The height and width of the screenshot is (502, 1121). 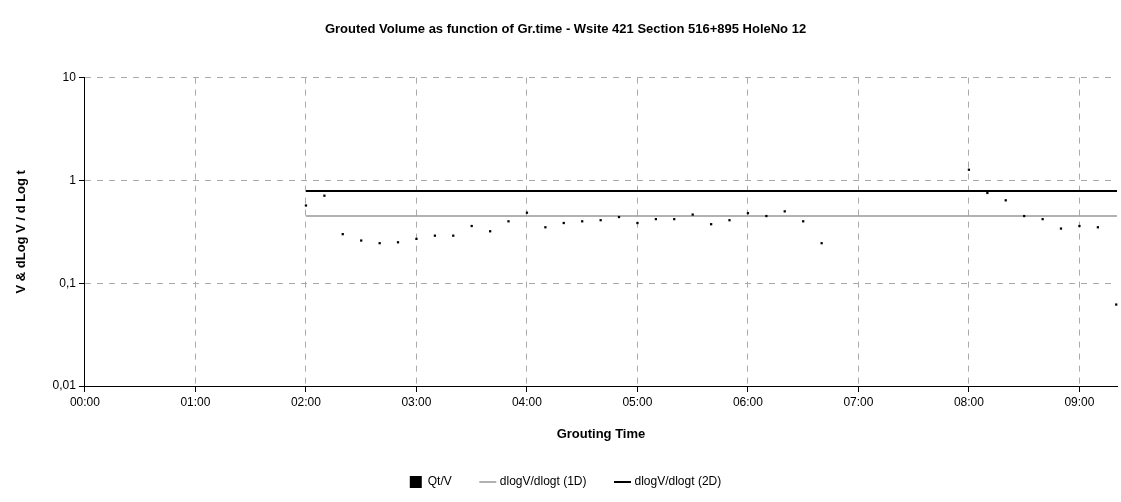 I want to click on x-tick-label: 04:00, so click(x=527, y=401).